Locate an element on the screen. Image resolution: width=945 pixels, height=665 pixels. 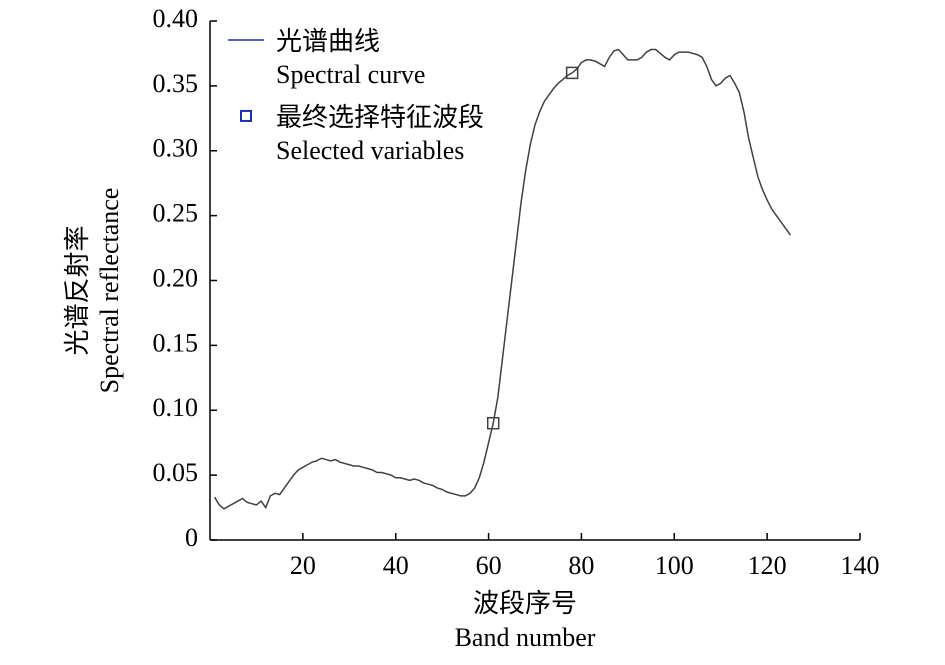
y-tick-label: 0.15 is located at coordinates (176, 342).